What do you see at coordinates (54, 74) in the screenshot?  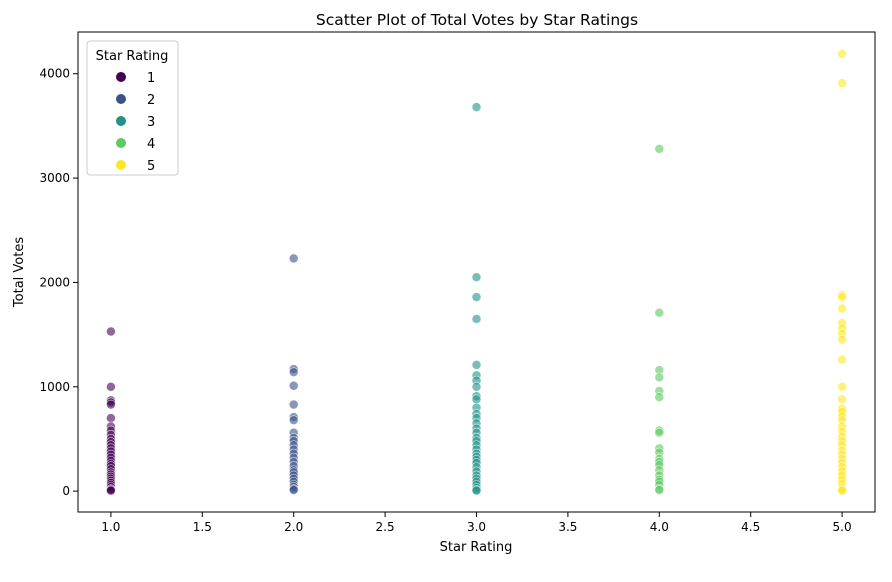 I see `y-tick-label: 4000` at bounding box center [54, 74].